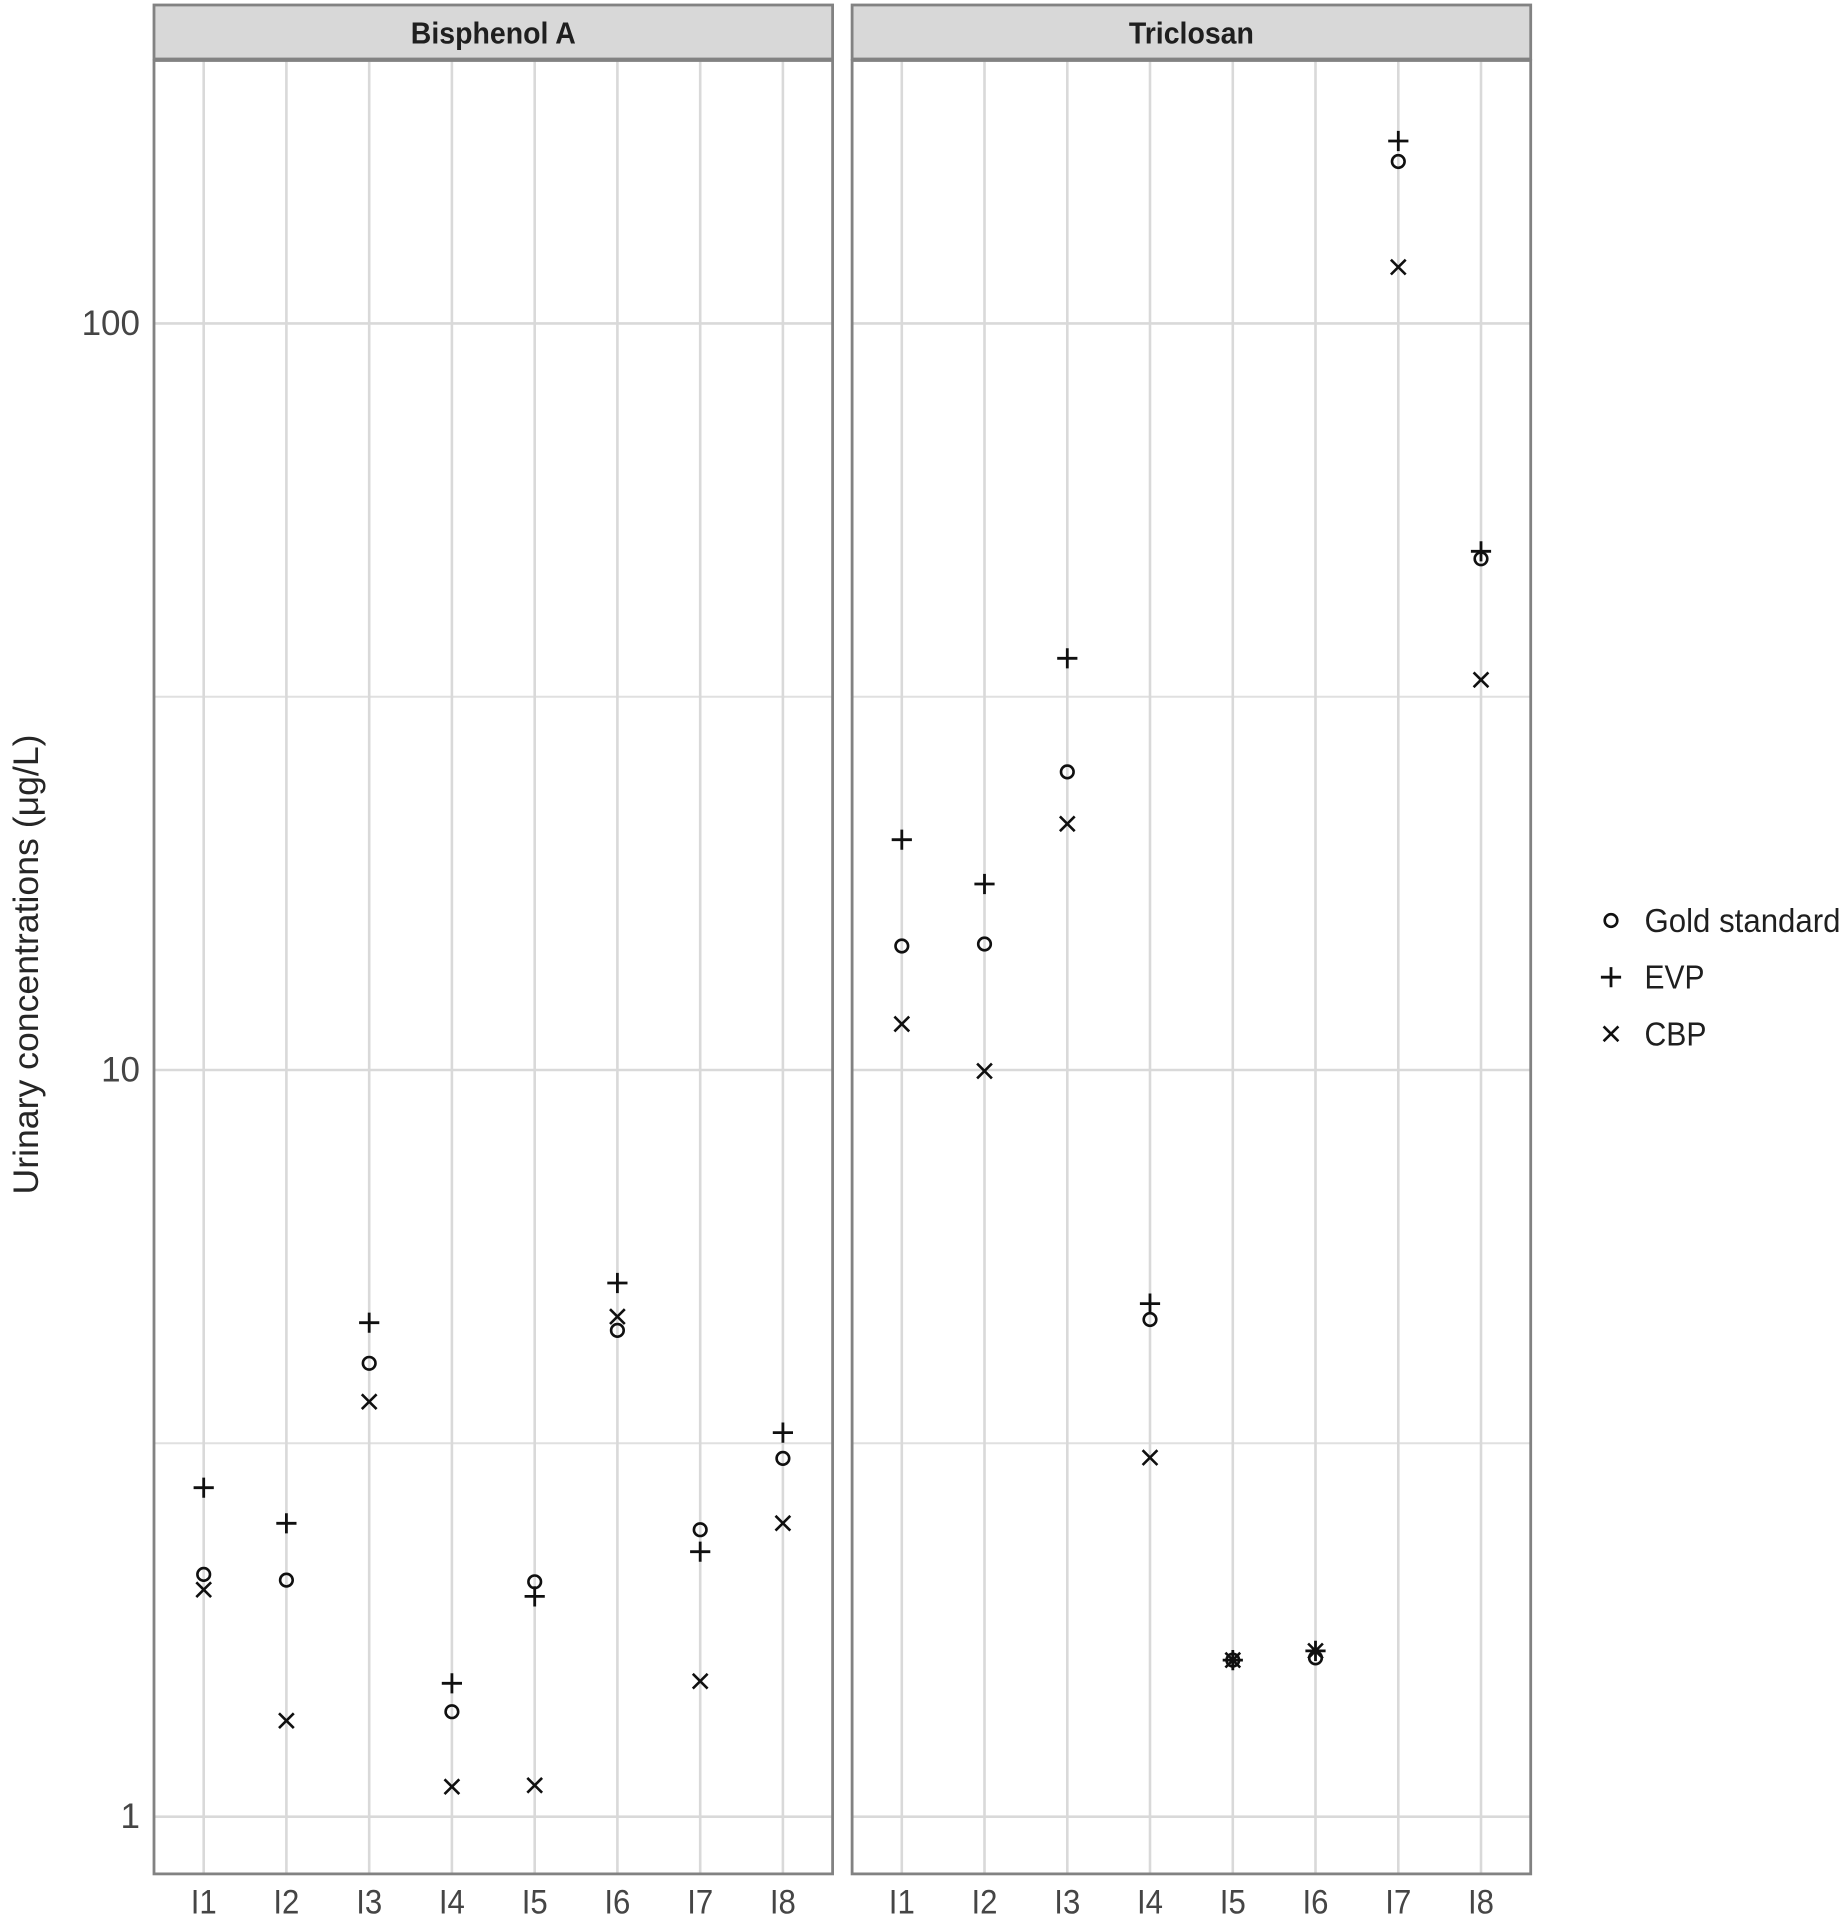  I want to click on svg-text: 10, so click(120, 1070).